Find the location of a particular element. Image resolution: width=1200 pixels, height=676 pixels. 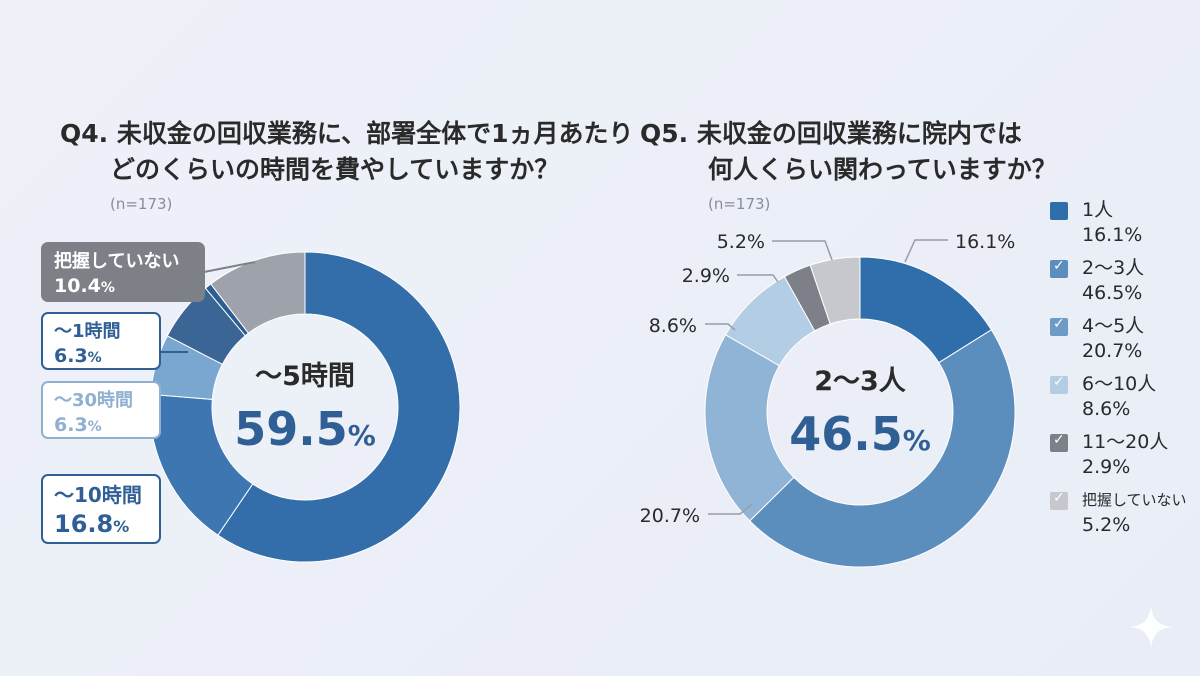

legend-value: 8.6% is located at coordinates (1106, 409).